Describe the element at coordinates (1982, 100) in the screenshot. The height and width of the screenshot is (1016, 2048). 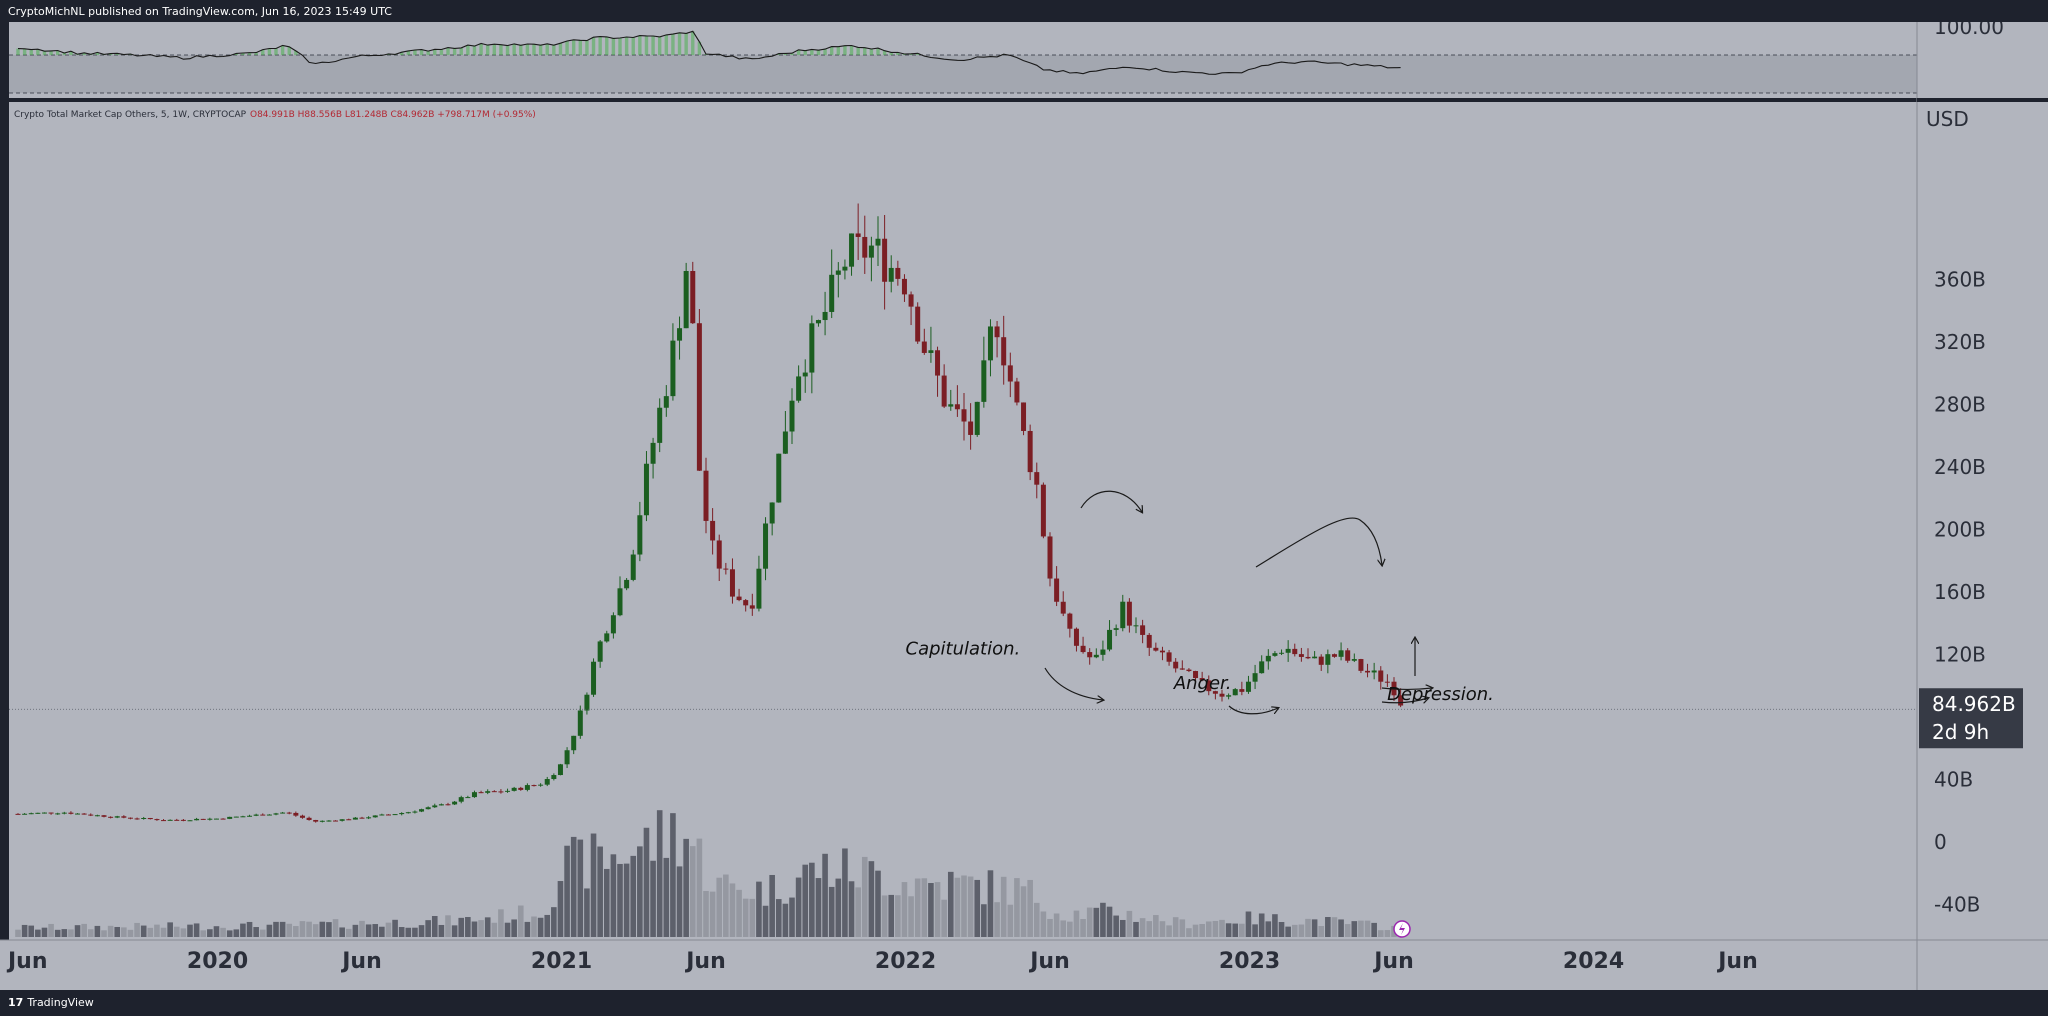
I see `axis-separator` at that location.